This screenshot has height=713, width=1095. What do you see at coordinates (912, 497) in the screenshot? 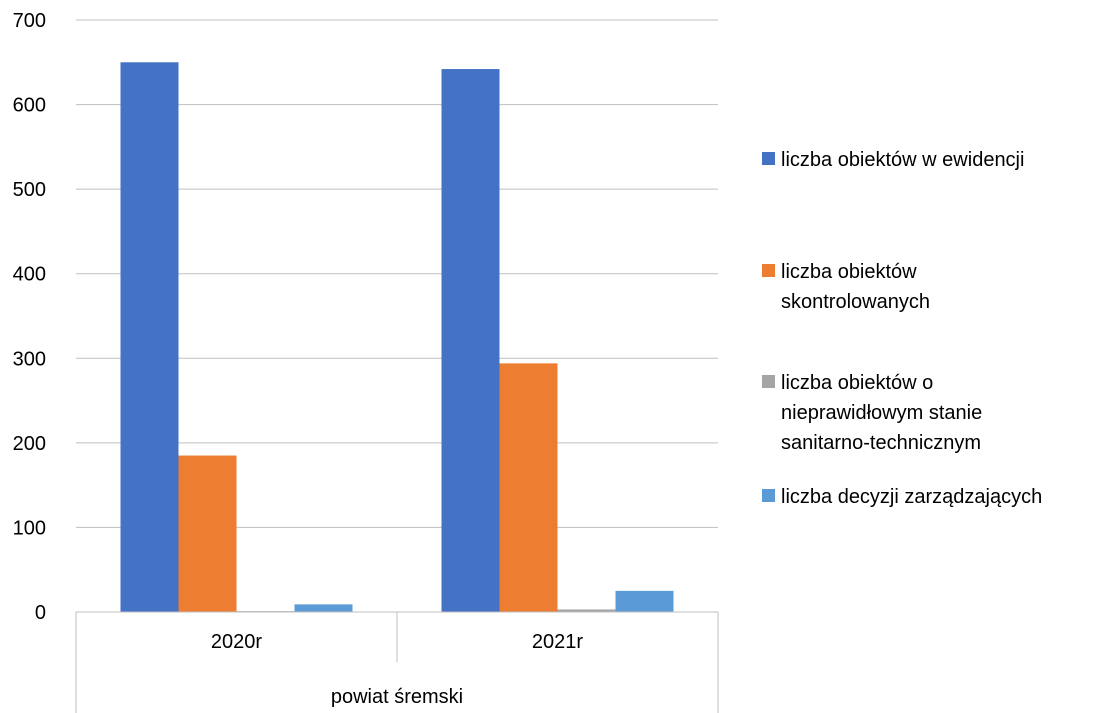
I see `legend-label: liczba decyzji zarządzających` at bounding box center [912, 497].